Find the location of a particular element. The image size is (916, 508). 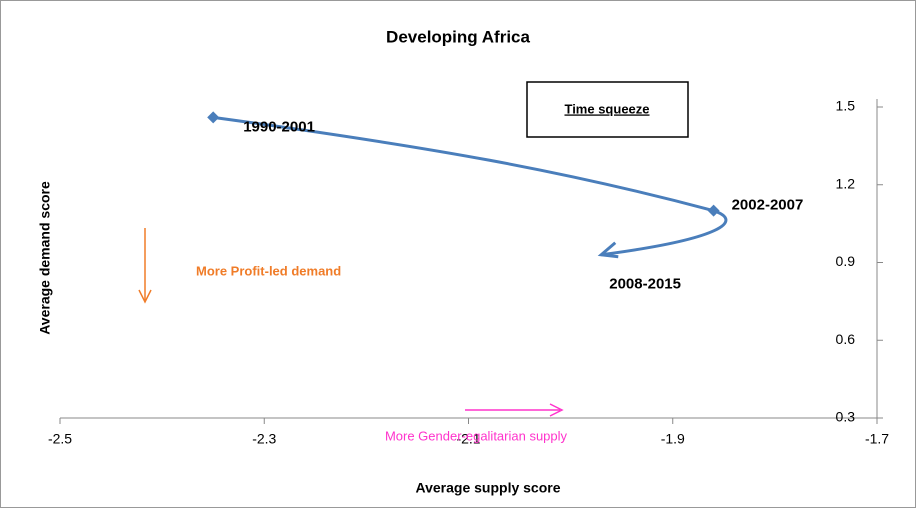

y-tick-label: 1.2 is located at coordinates (846, 183).